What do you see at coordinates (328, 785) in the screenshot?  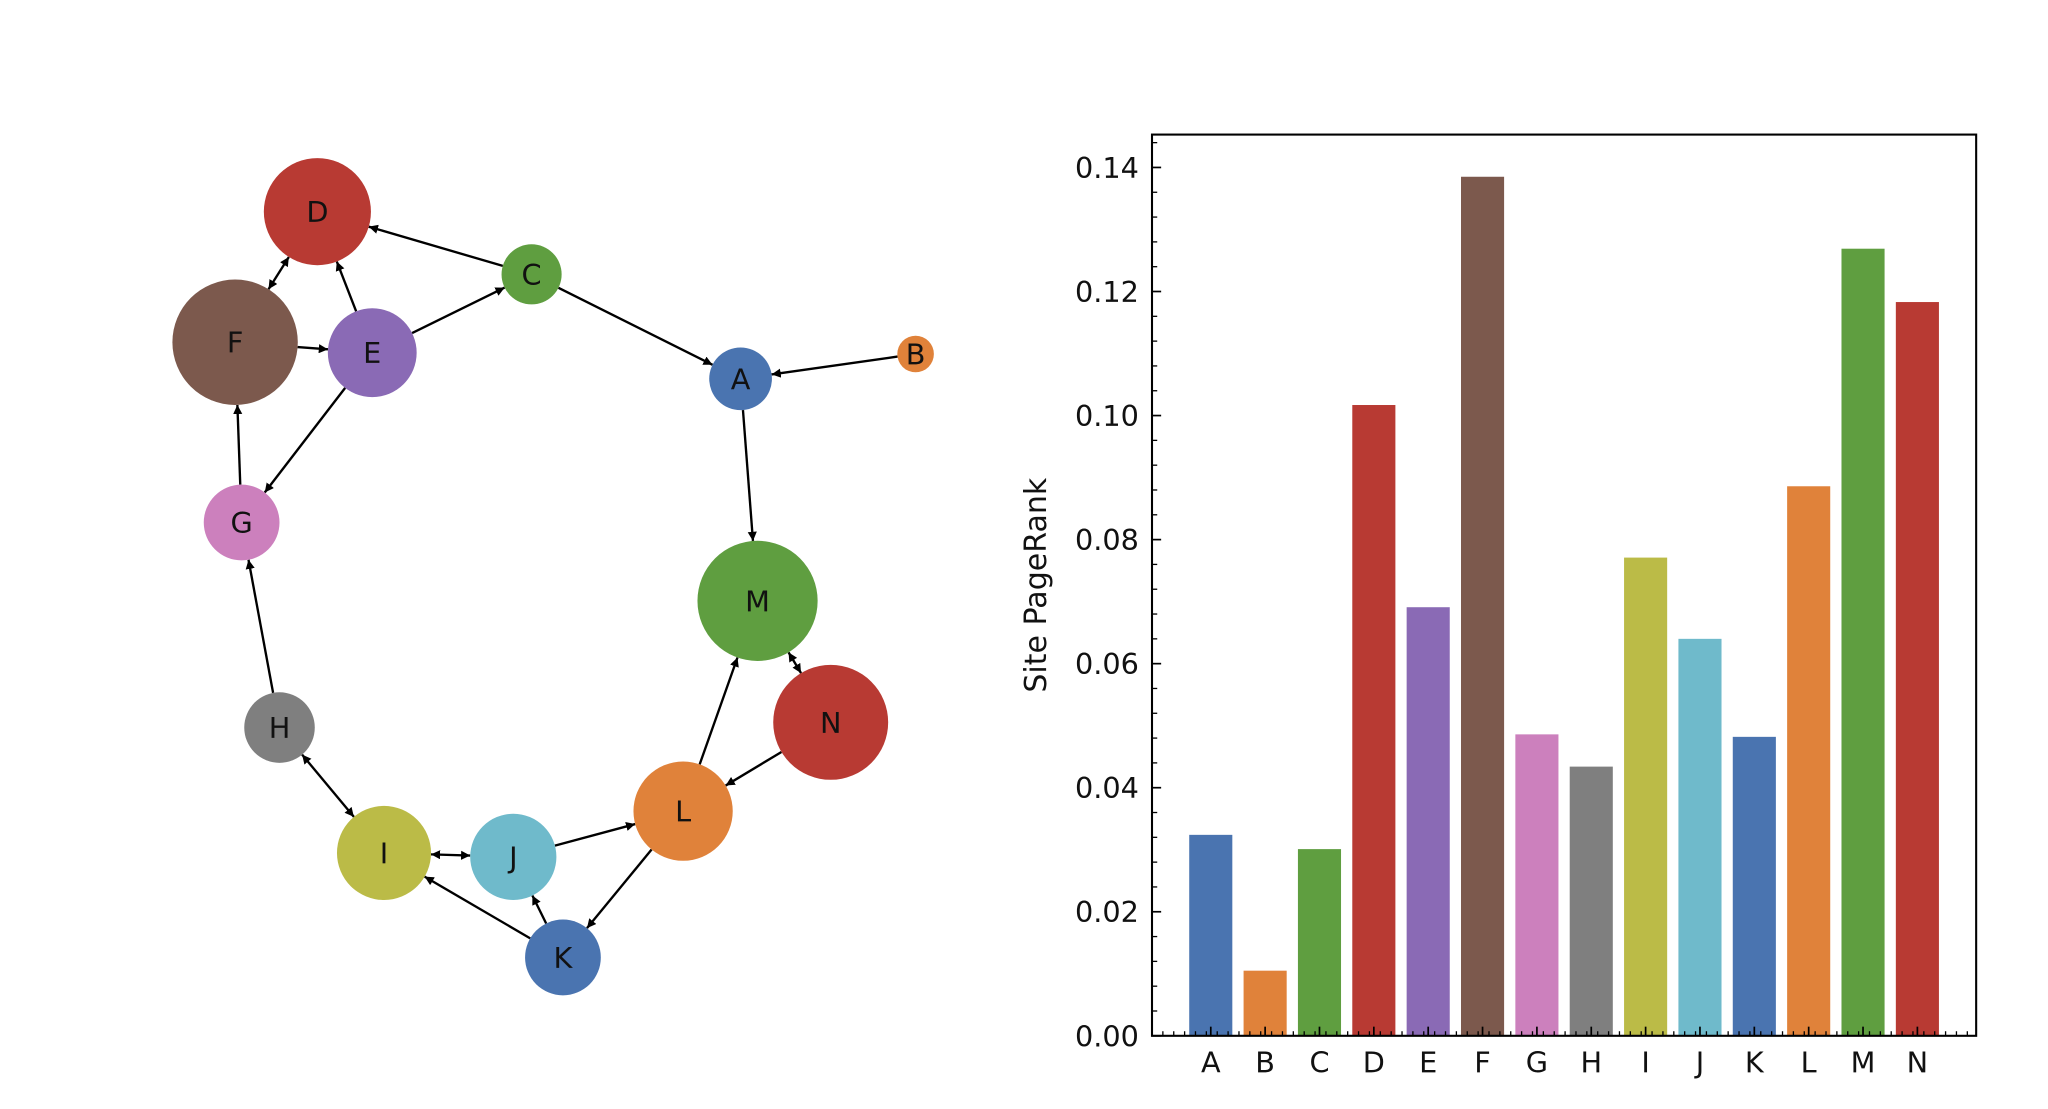 I see `edge-H-I` at bounding box center [328, 785].